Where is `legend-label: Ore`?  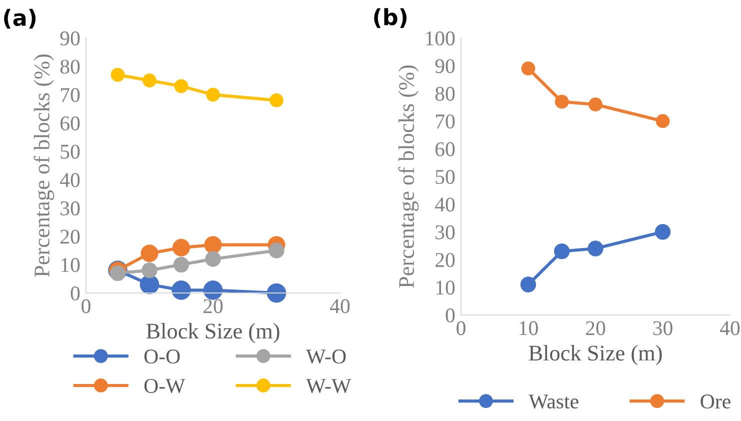 legend-label: Ore is located at coordinates (715, 401).